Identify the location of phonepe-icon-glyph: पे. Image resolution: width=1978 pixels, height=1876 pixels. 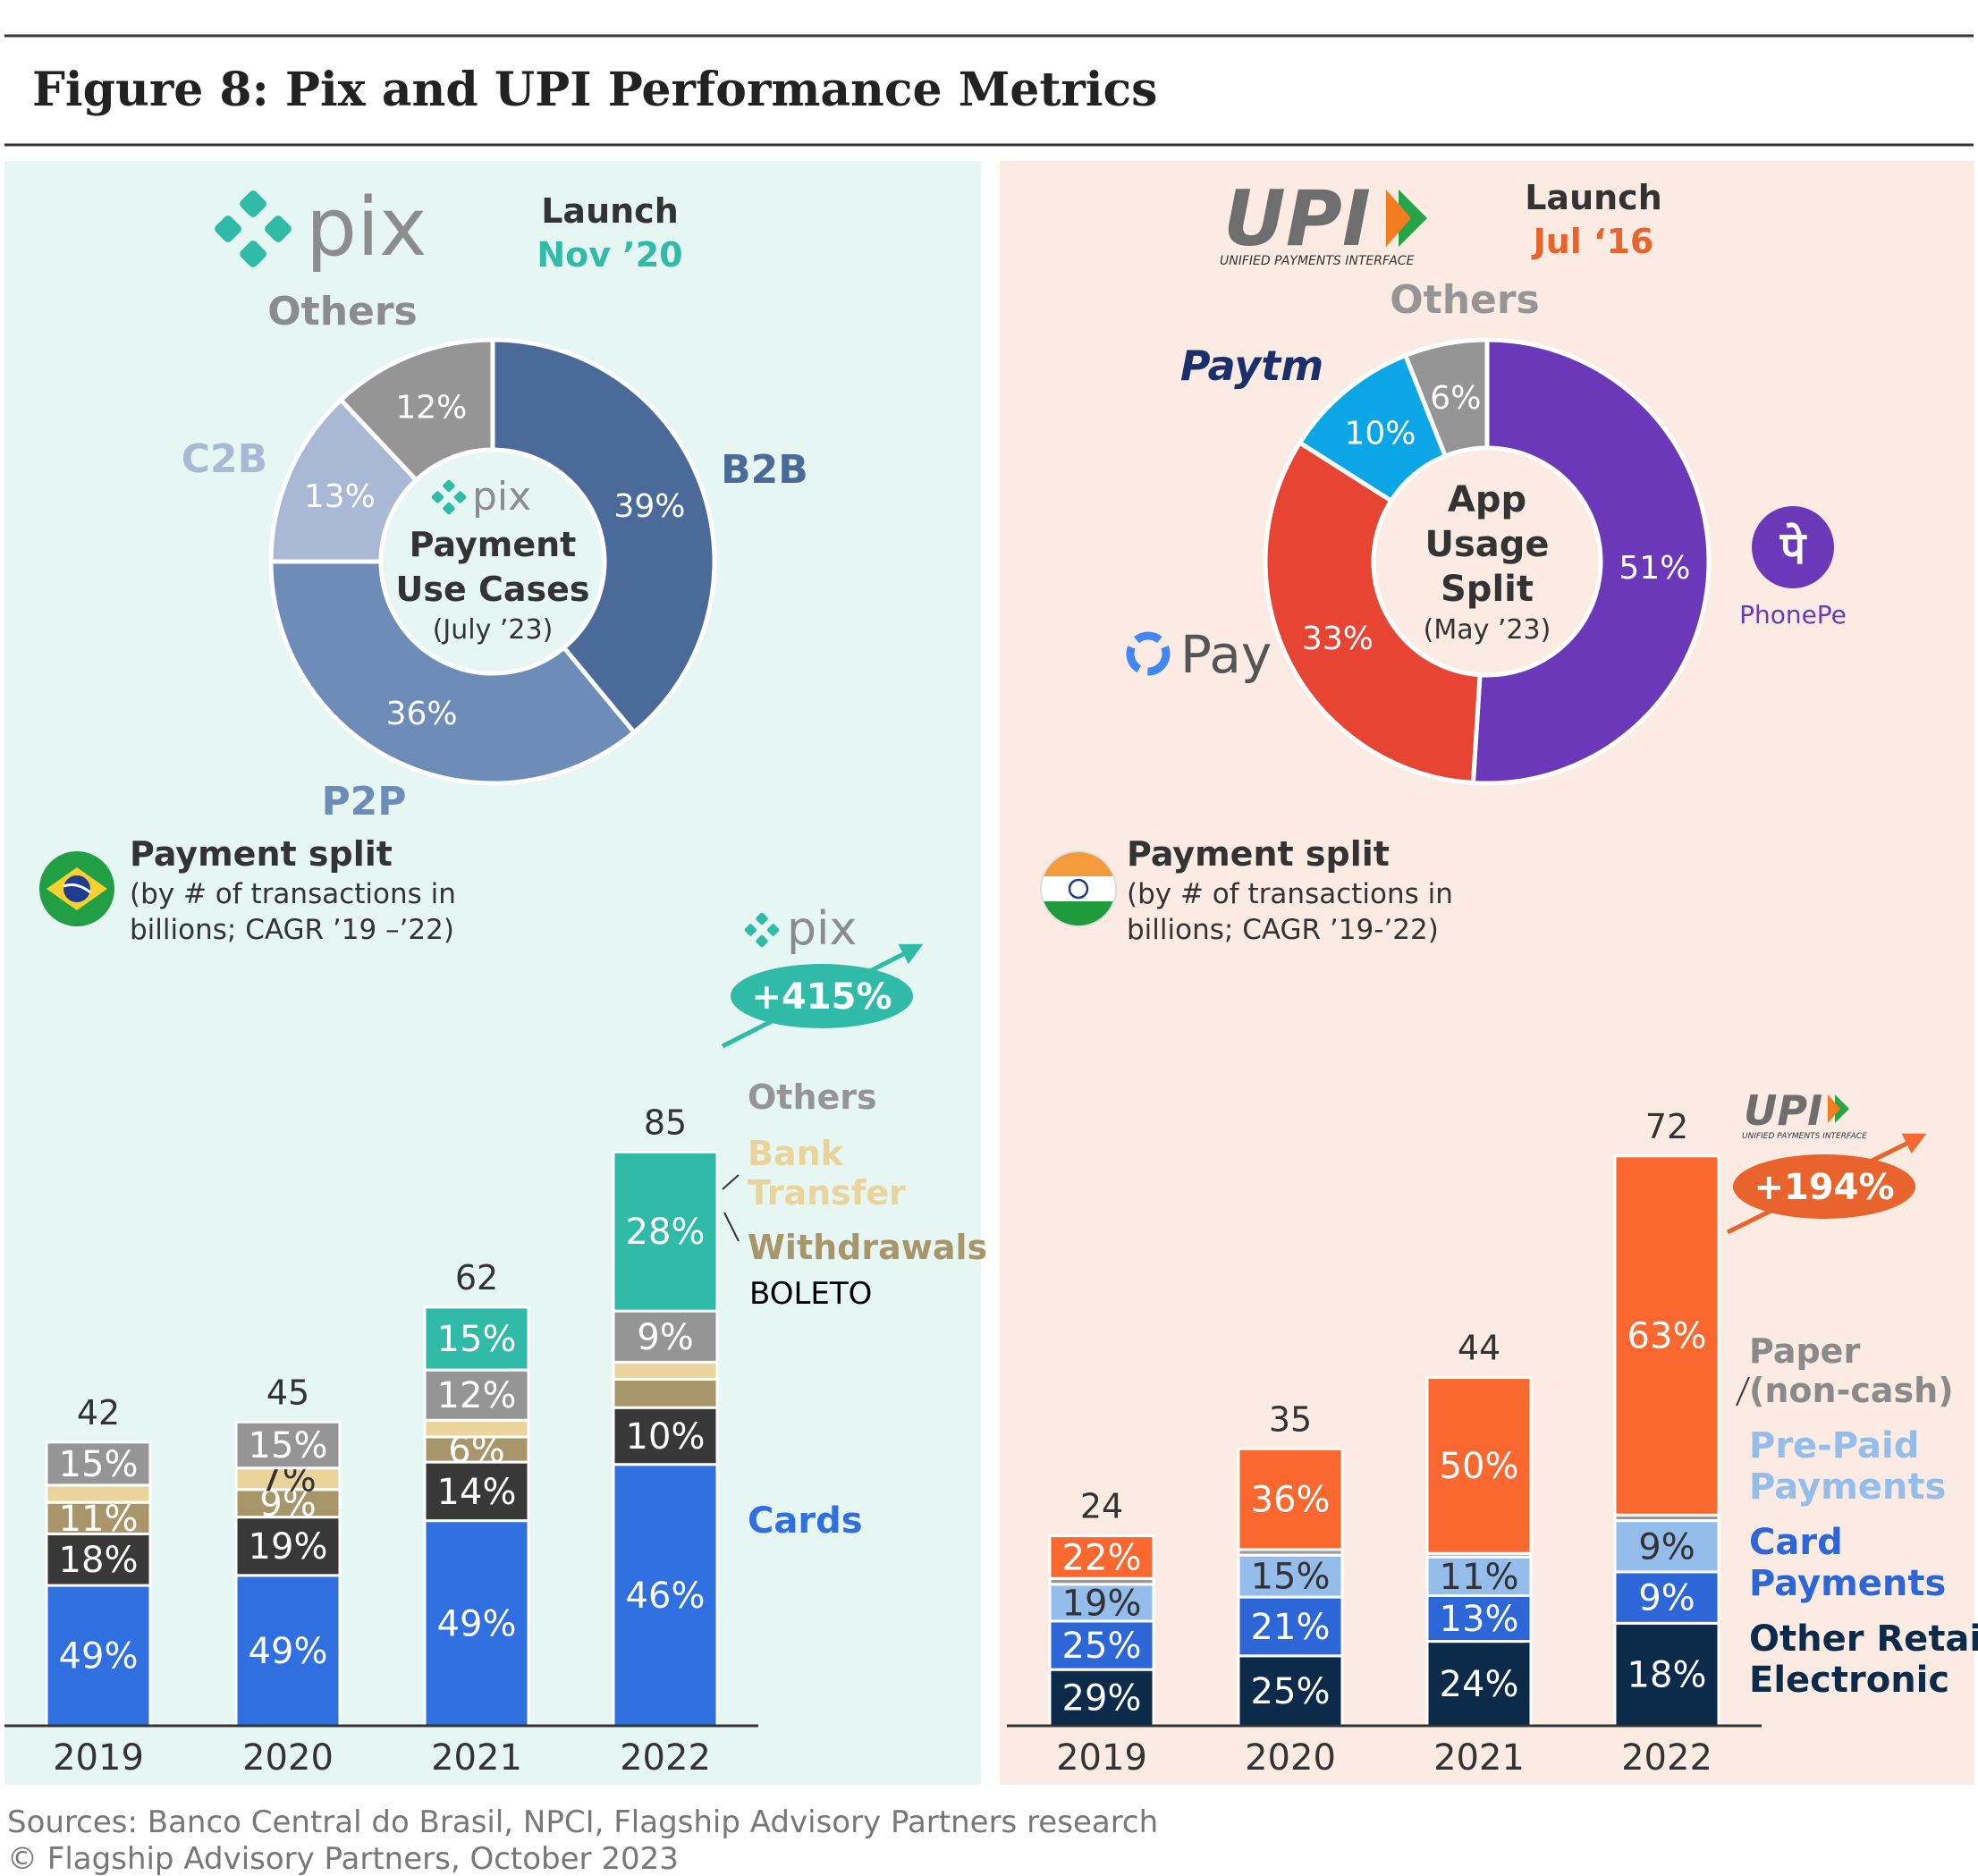
(1793, 548).